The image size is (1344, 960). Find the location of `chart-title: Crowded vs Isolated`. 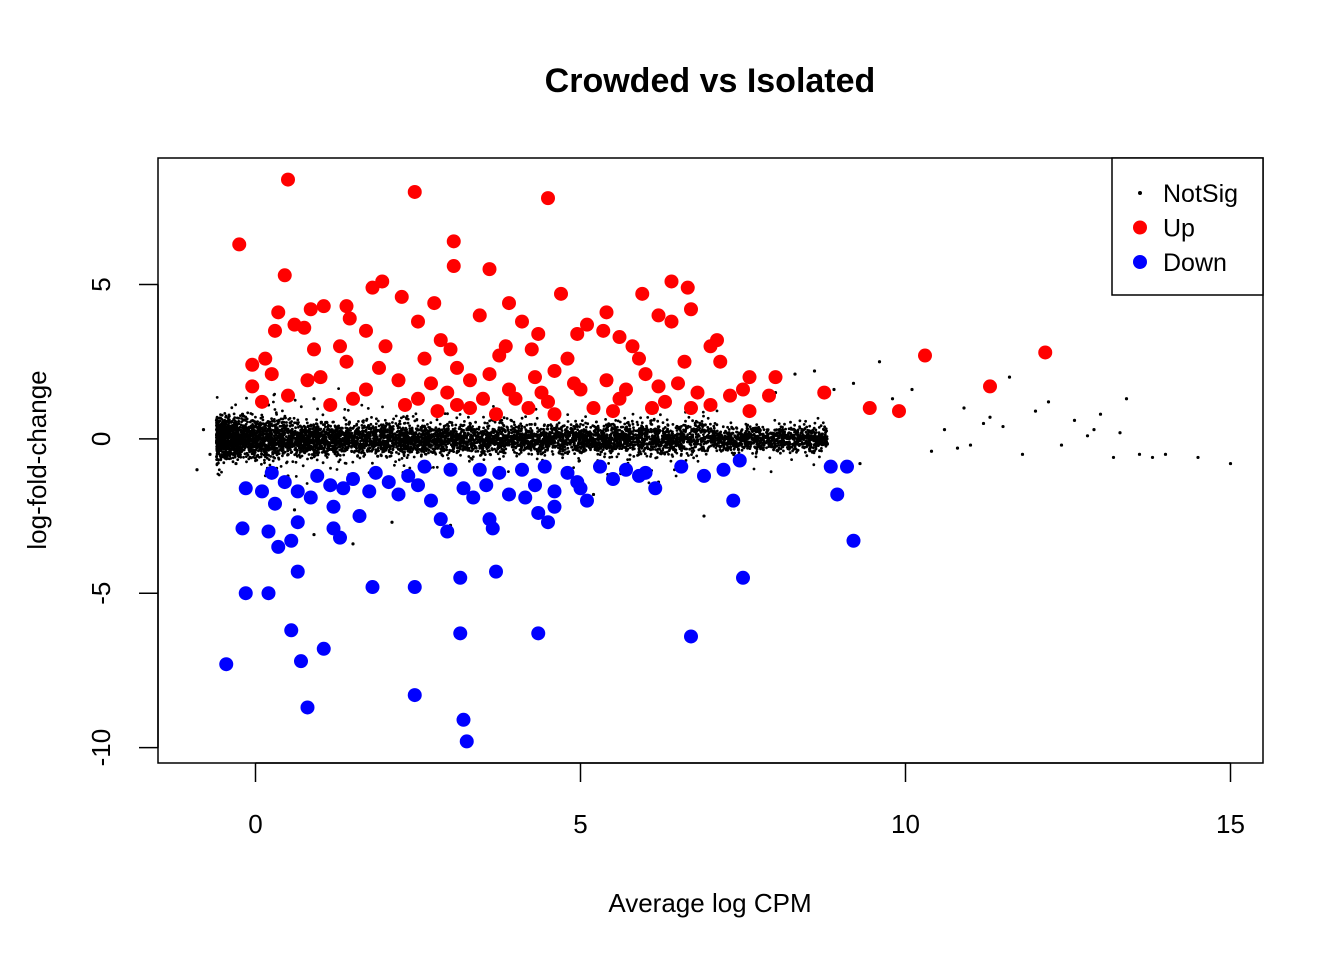

chart-title: Crowded vs Isolated is located at coordinates (710, 81).